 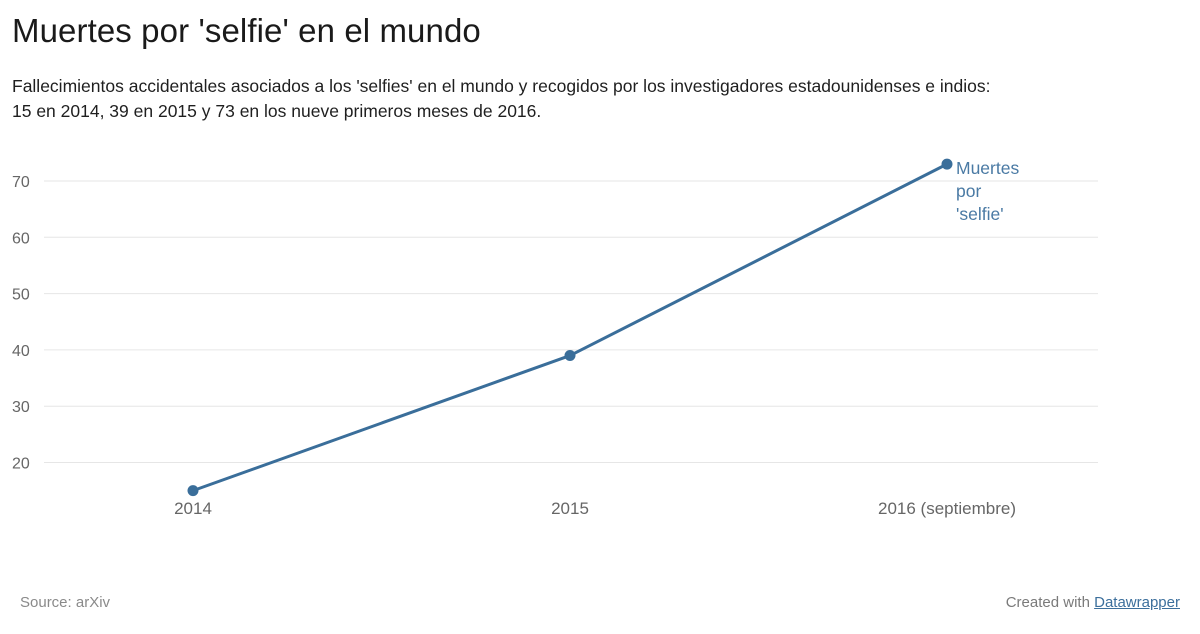 What do you see at coordinates (193, 508) in the screenshot?
I see `x-tick-label: 2014` at bounding box center [193, 508].